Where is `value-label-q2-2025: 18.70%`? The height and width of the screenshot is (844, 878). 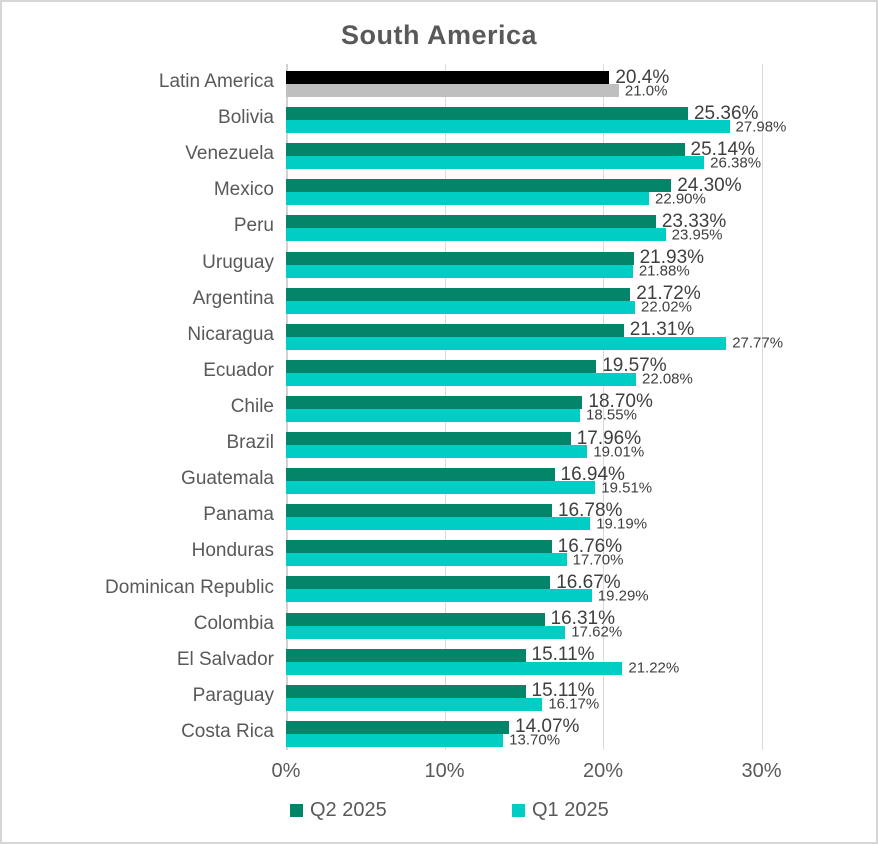 value-label-q2-2025: 18.70% is located at coordinates (620, 402).